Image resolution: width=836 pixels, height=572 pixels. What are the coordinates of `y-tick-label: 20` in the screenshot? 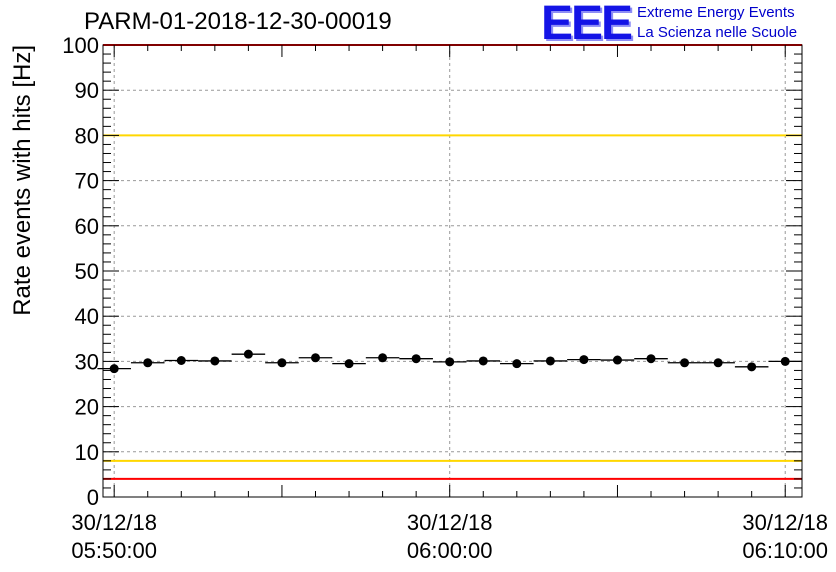 It's located at (87, 407).